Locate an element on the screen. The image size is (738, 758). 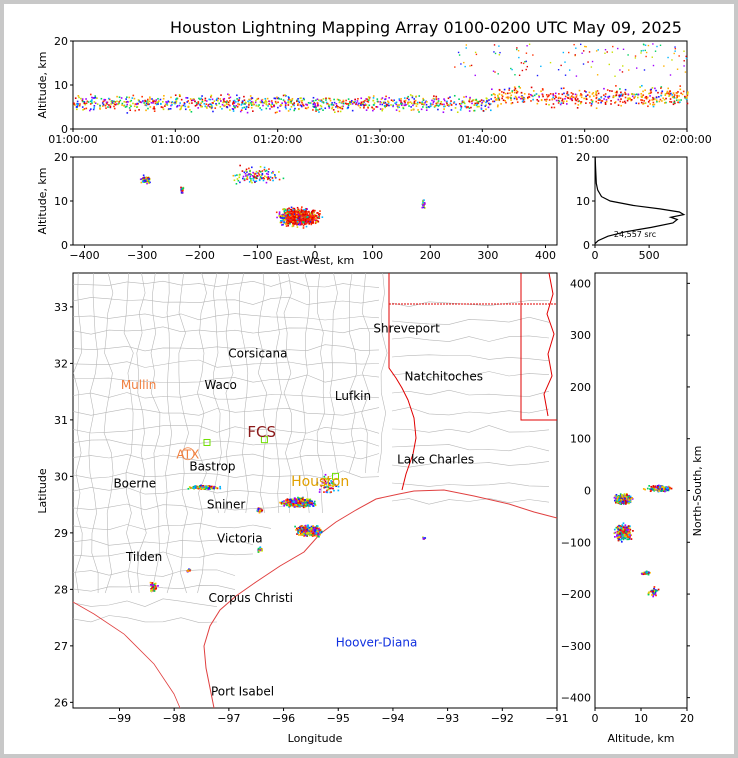
hist-alt-tick: 20 is located at coordinates (583, 157).